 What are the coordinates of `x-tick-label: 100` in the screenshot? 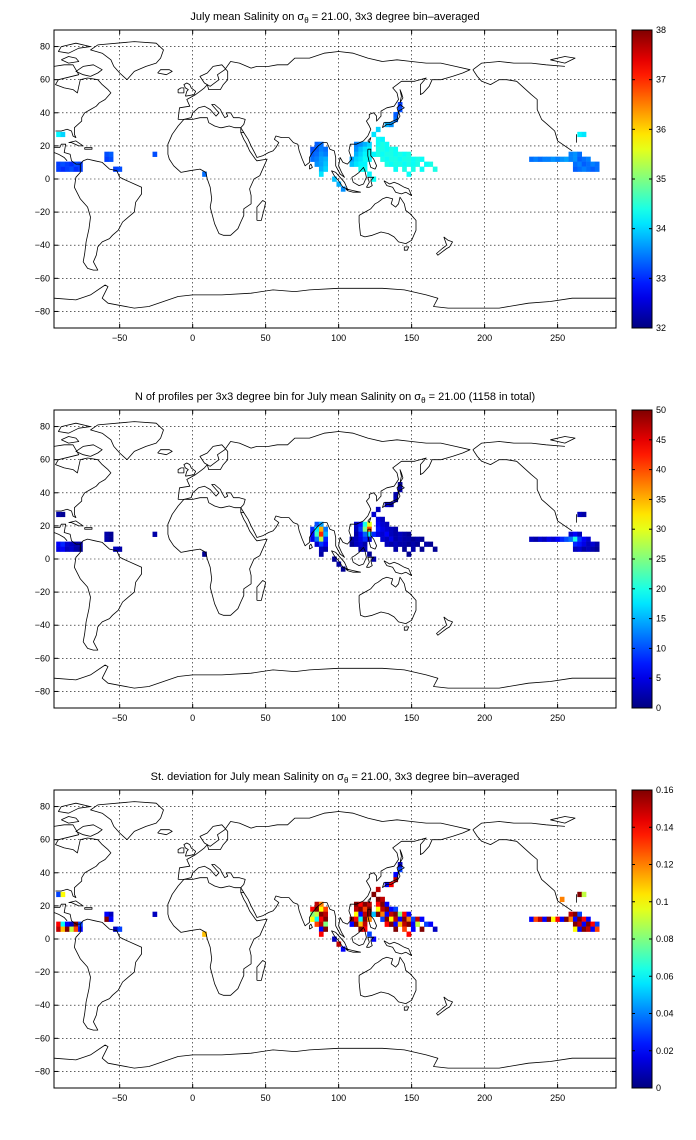 It's located at (338, 1098).